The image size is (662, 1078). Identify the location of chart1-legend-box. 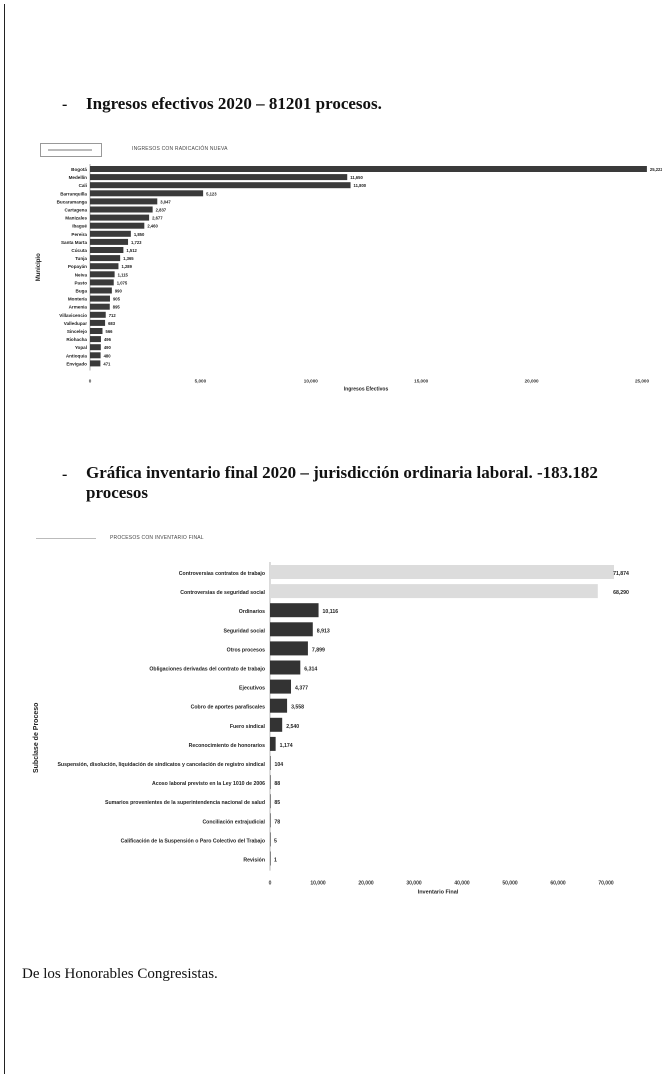
(71, 150).